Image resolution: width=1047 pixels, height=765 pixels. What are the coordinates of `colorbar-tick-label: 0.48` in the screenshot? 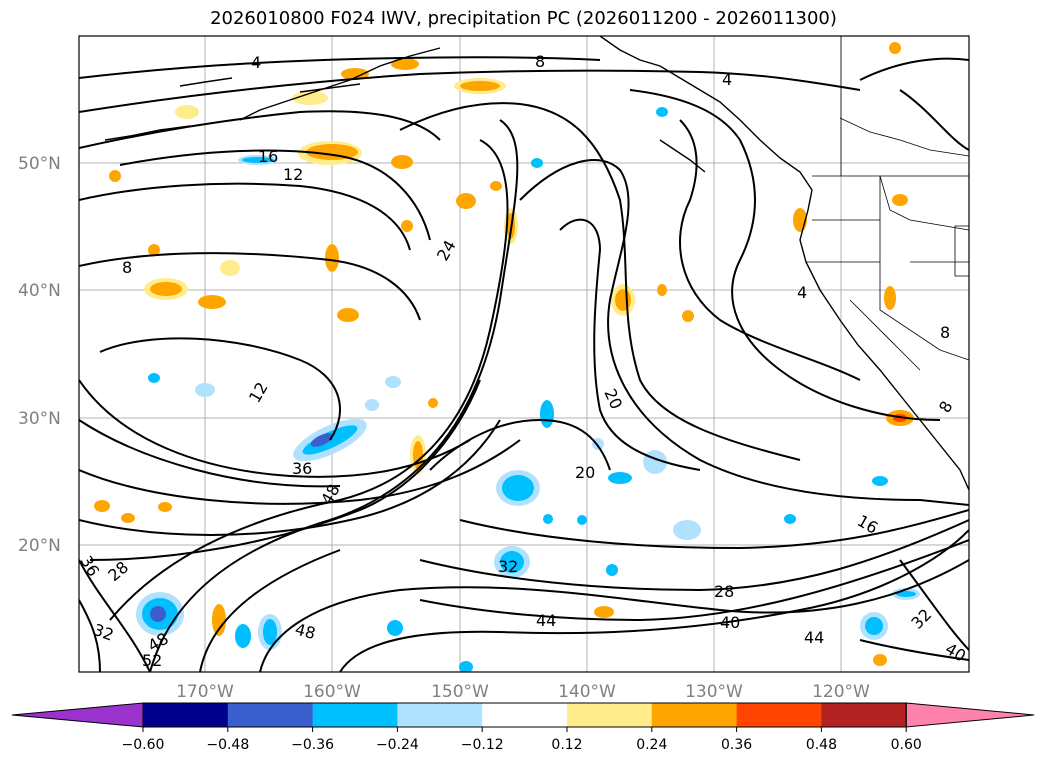 It's located at (821, 745).